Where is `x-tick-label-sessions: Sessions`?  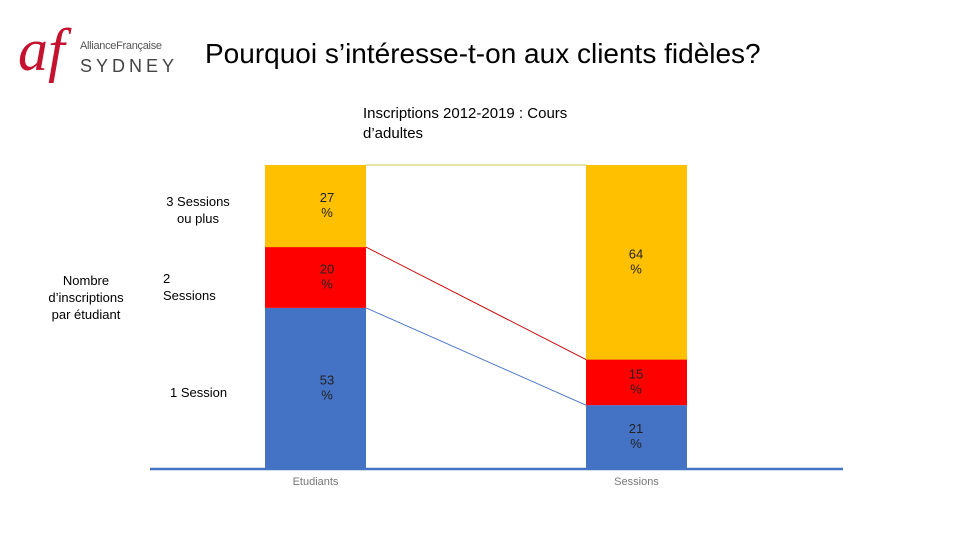
x-tick-label-sessions: Sessions is located at coordinates (636, 482).